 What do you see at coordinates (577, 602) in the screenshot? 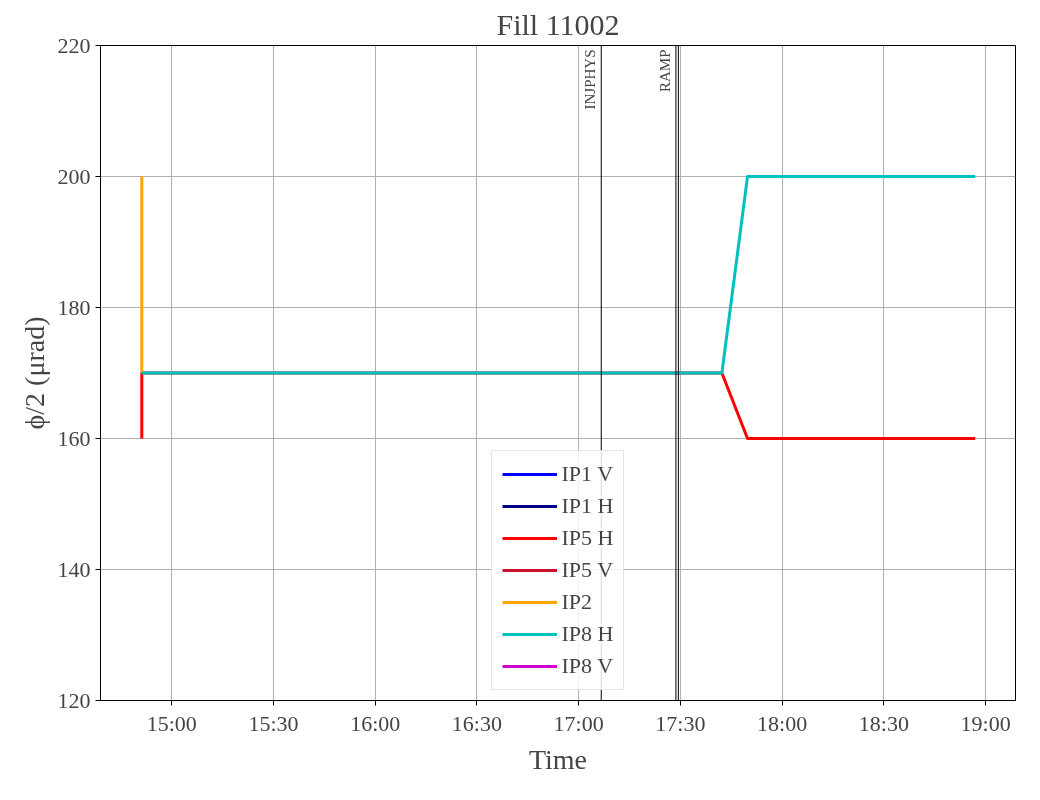
I see `legend-label: IP2` at bounding box center [577, 602].